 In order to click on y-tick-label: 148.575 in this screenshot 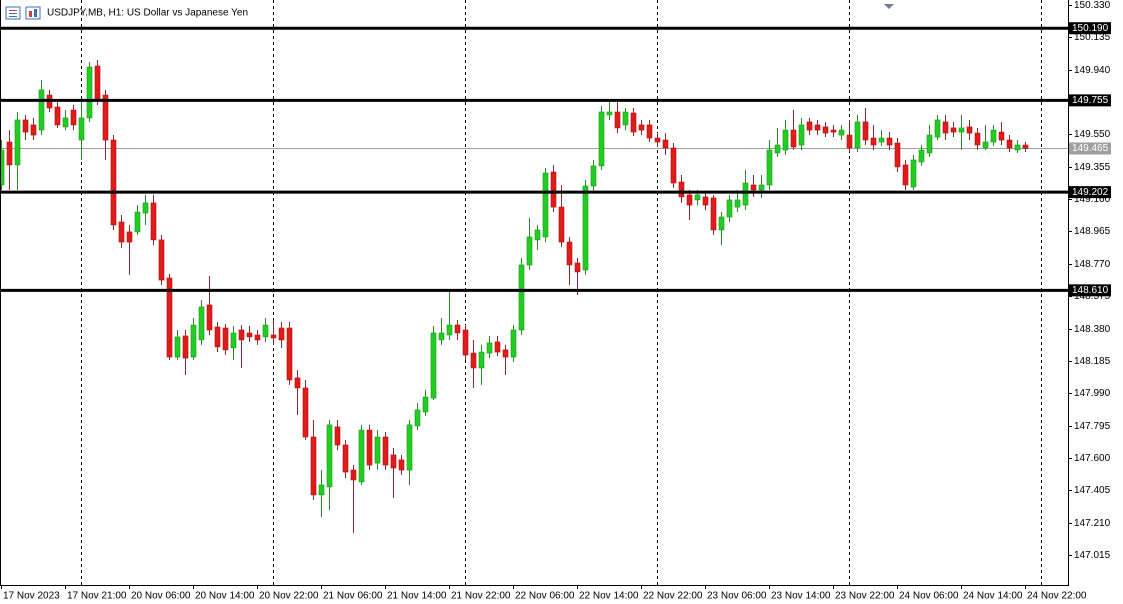, I will do `click(1092, 296)`.